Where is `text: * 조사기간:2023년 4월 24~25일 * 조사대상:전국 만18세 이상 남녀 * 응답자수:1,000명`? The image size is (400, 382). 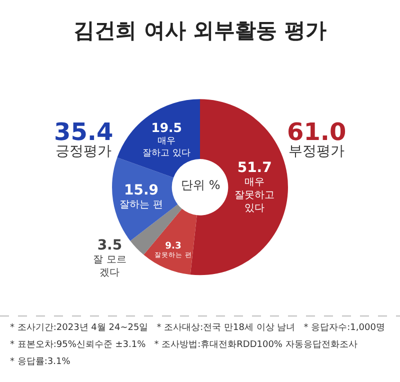
text: * 조사기간:2023년 4월 24~25일 * 조사대상:전국 만18세 이상 남녀 * 응답자수:1,000명 is located at coordinates (197, 328).